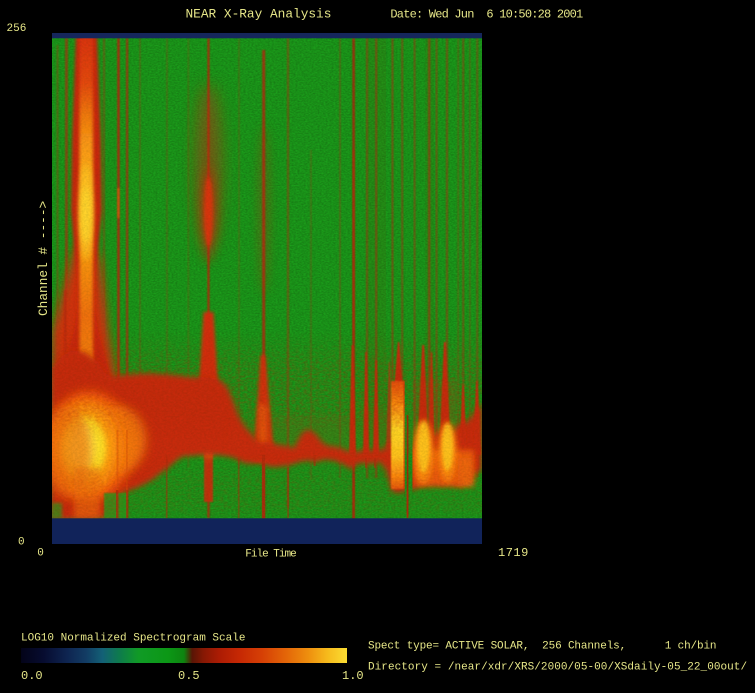  Describe the element at coordinates (486, 15) in the screenshot. I see `svg-text: Date: Wed Jun 6 10:50:28 2001` at that location.